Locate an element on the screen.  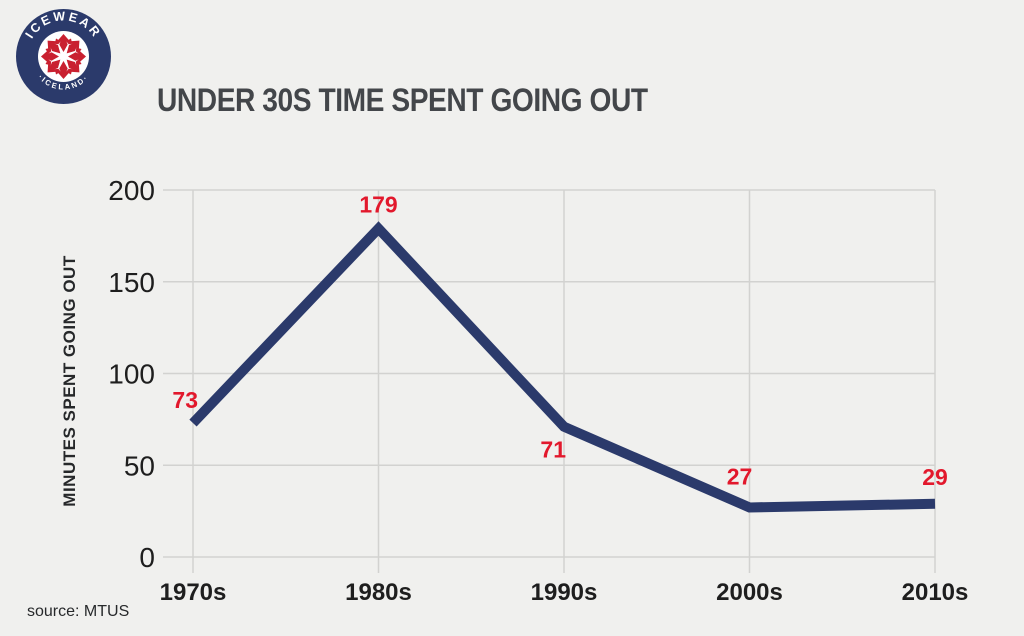
y-tick-label: 150 is located at coordinates (131, 282).